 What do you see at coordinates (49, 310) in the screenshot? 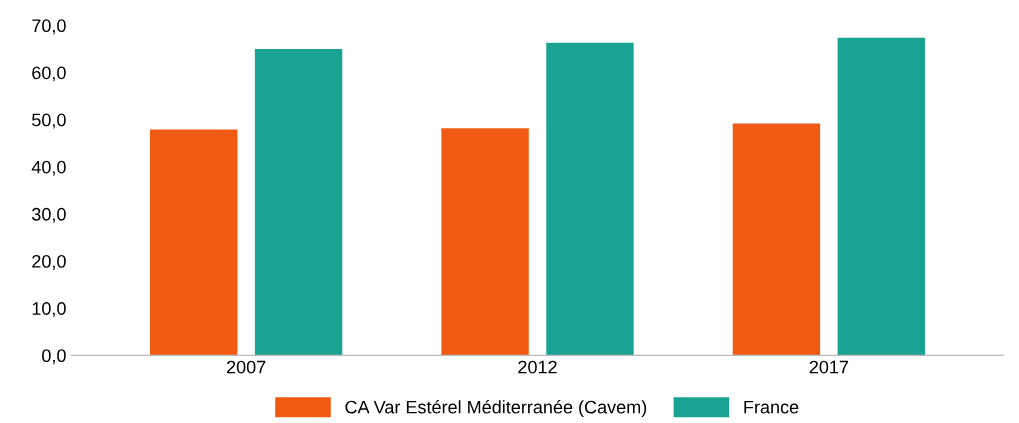
I see `y-tick-label: 10,0` at bounding box center [49, 310].